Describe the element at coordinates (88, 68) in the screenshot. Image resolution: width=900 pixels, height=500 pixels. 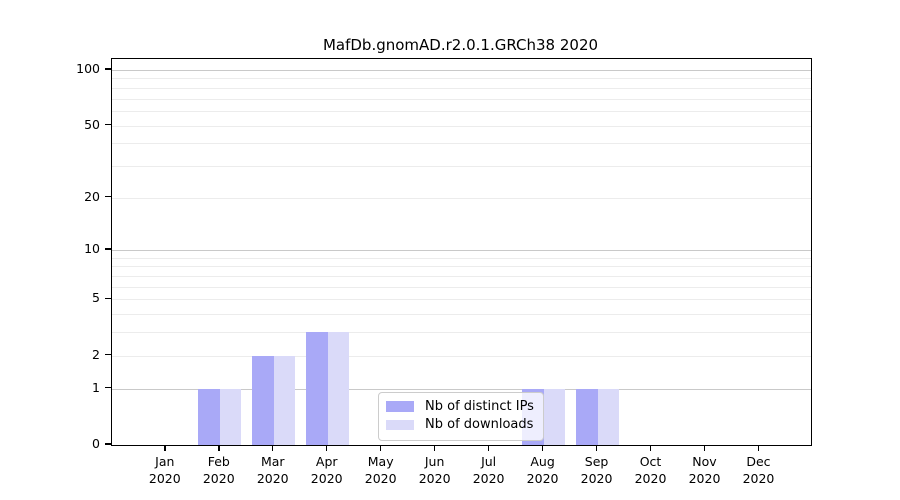
I see `y-tick-label: 100` at that location.